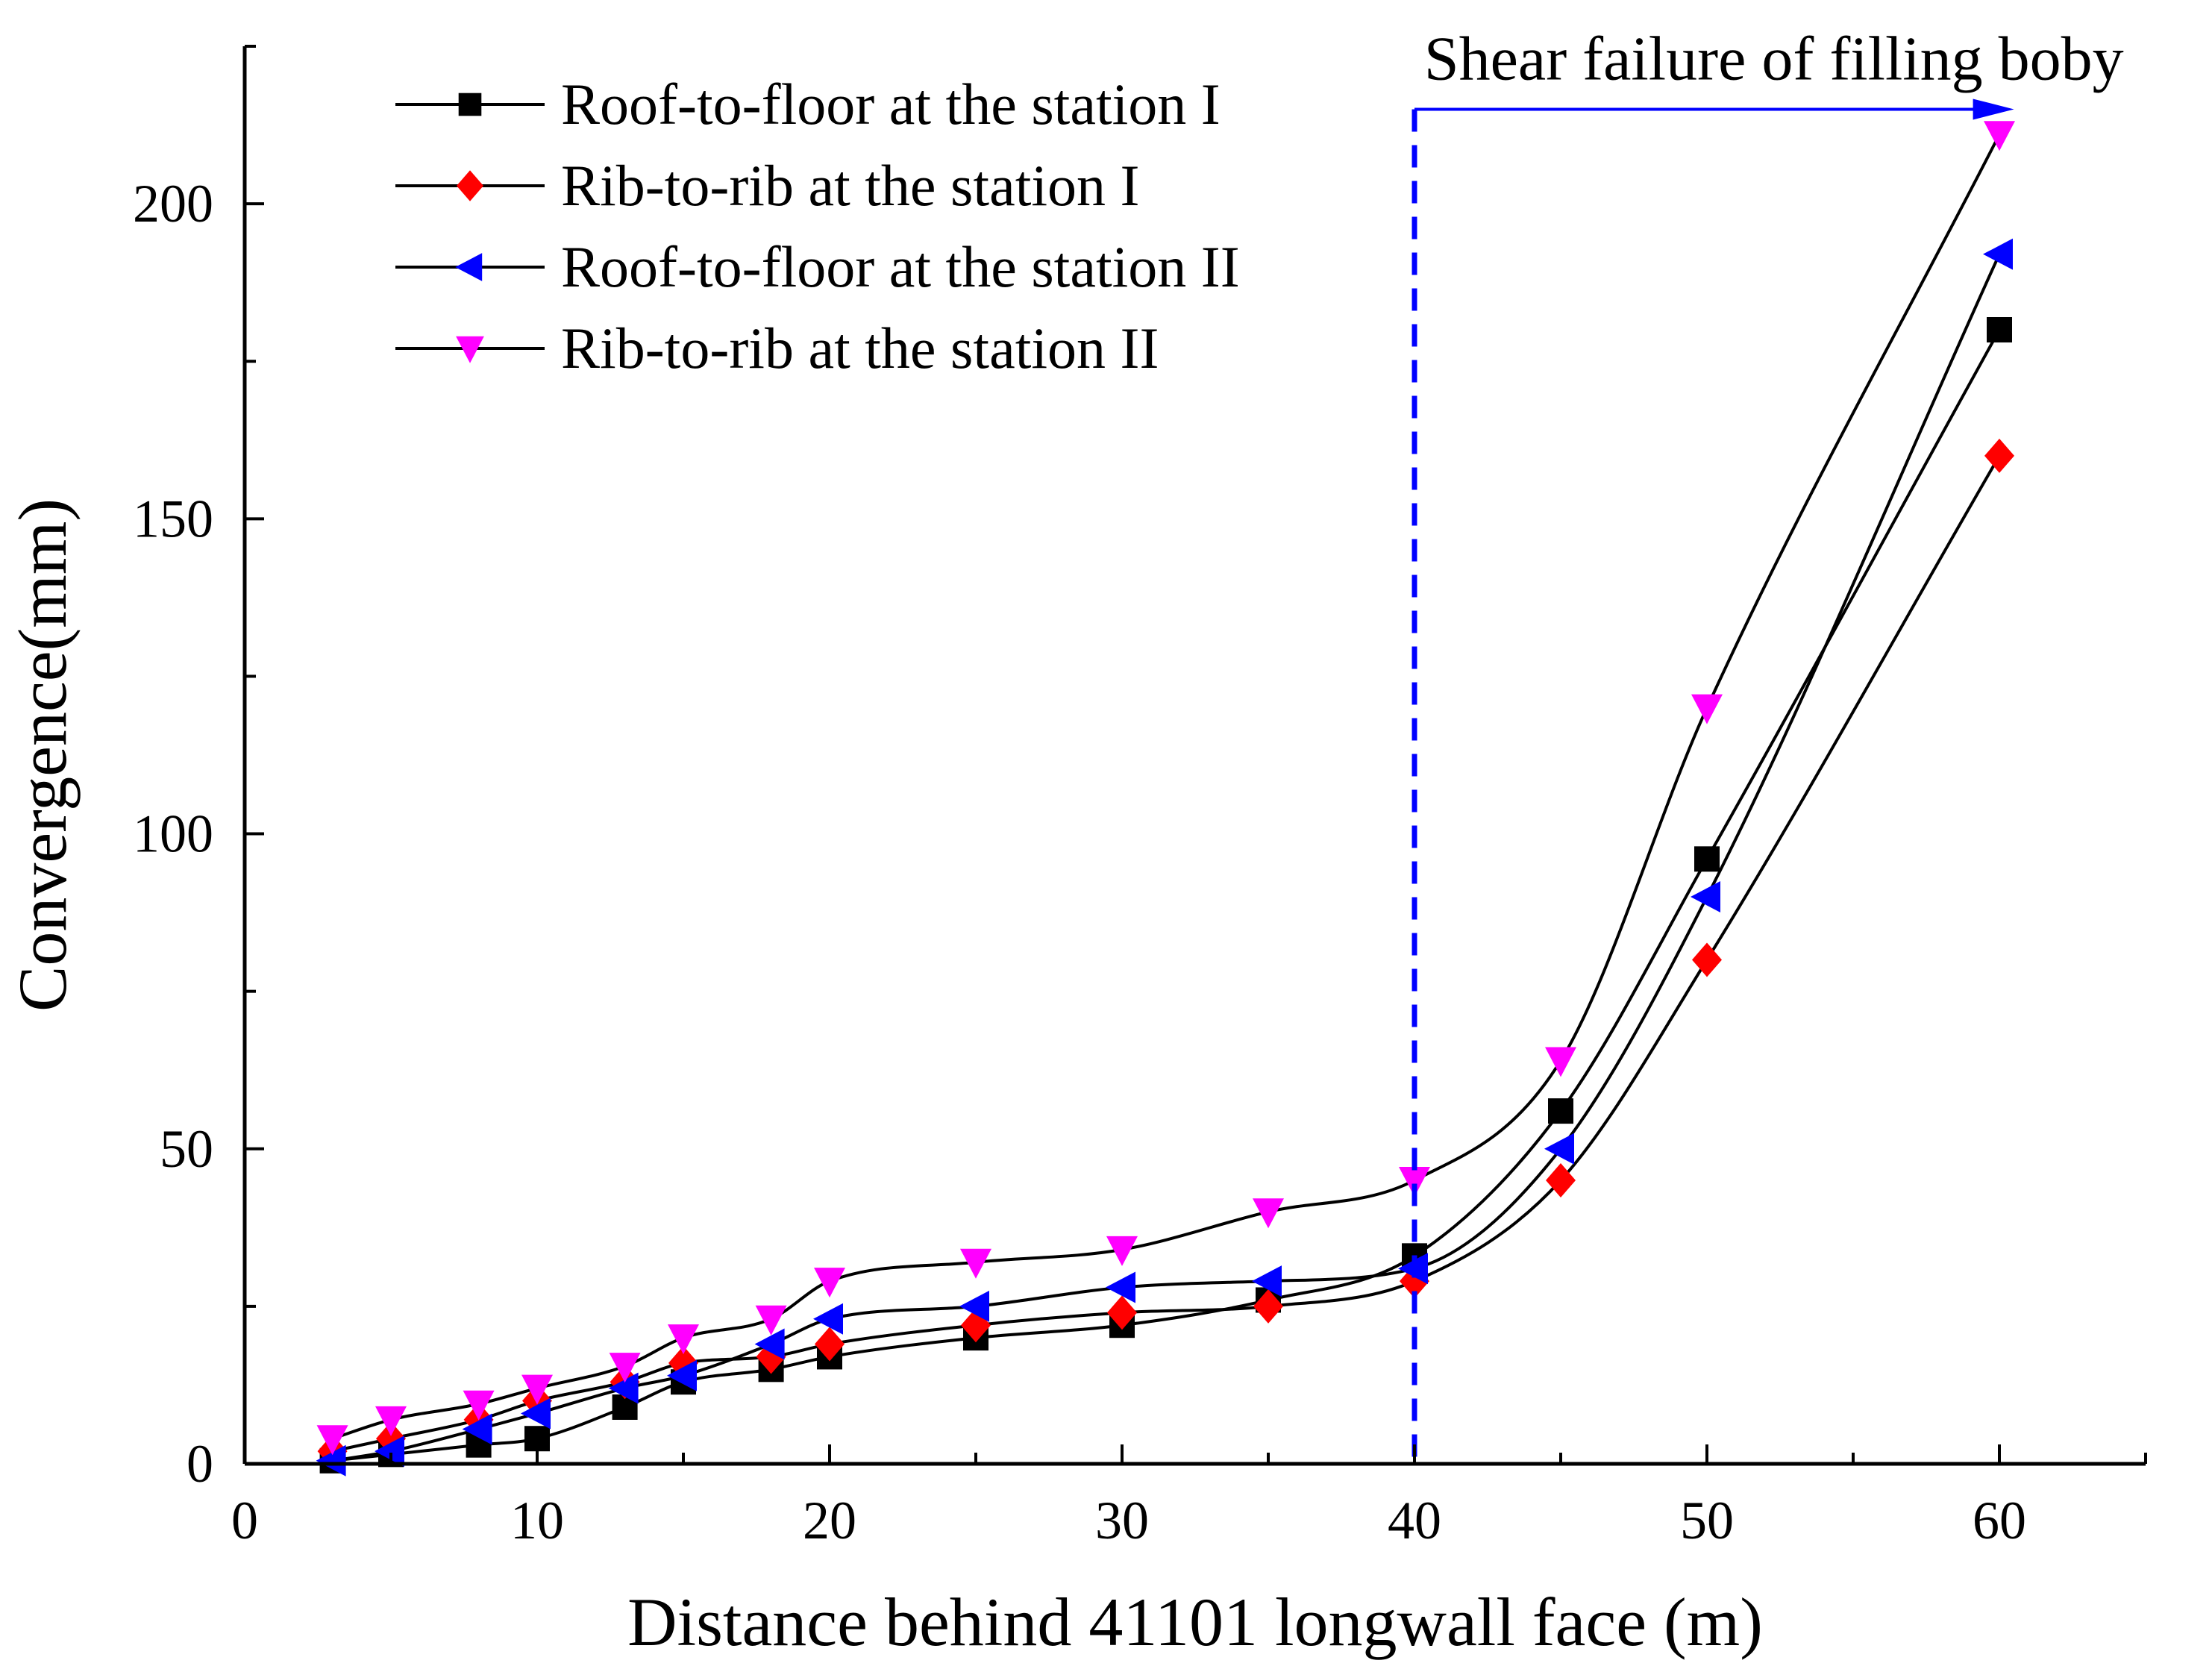 The image size is (2212, 1672). What do you see at coordinates (1122, 1520) in the screenshot?
I see `x-tick-label: 30` at bounding box center [1122, 1520].